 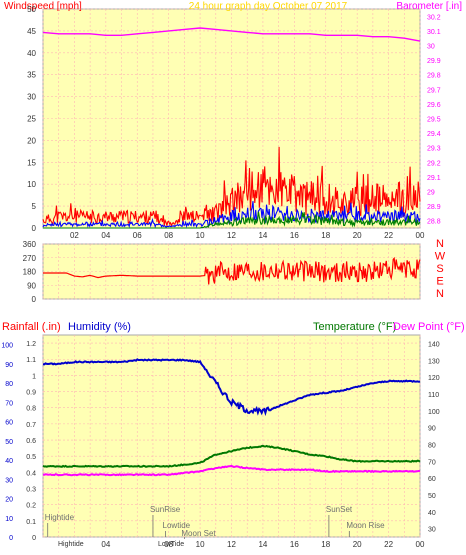 What do you see at coordinates (432, 530) in the screenshot?
I see `temperature-tick-label: 30` at bounding box center [432, 530].